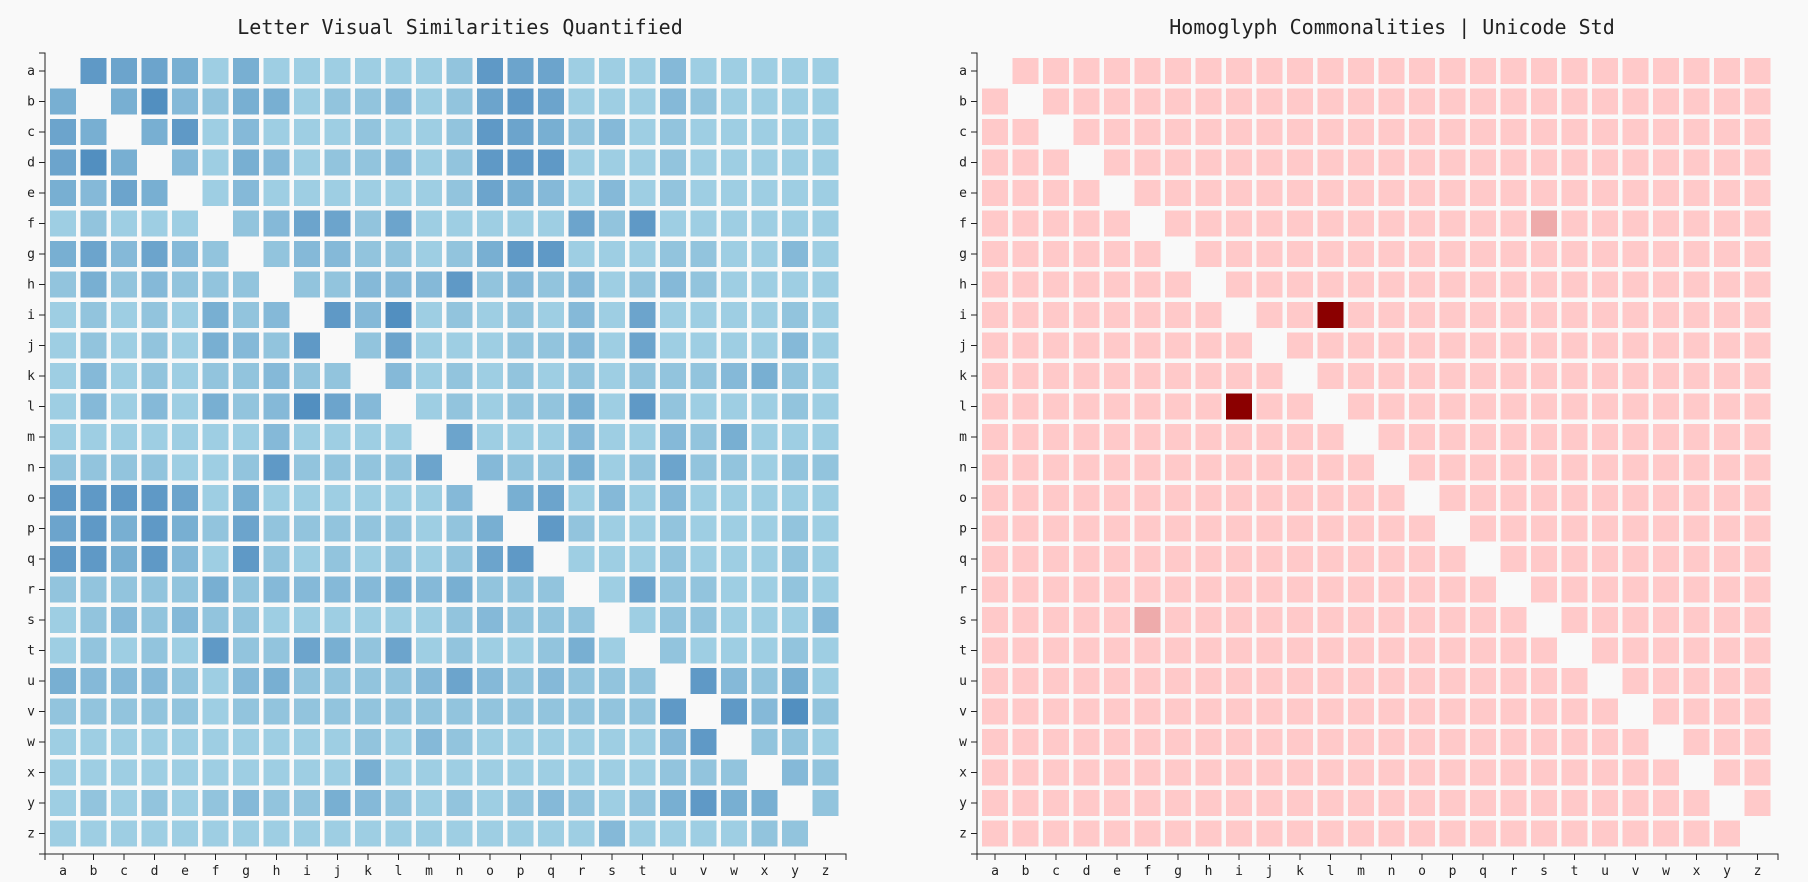  What do you see at coordinates (1269, 406) in the screenshot?
I see `homoglyph-cell-l-j` at bounding box center [1269, 406].